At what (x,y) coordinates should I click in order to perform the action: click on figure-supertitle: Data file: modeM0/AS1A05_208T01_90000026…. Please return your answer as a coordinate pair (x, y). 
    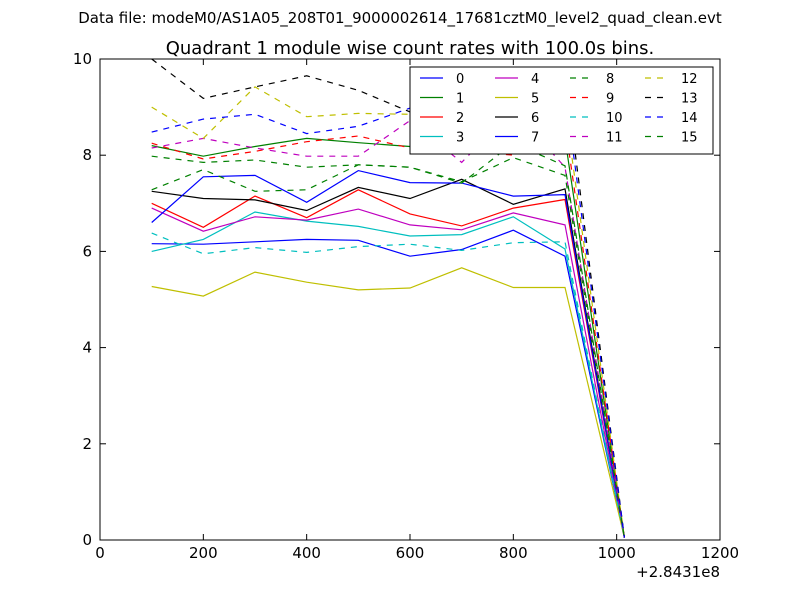
    Looking at the image, I should click on (400, 18).